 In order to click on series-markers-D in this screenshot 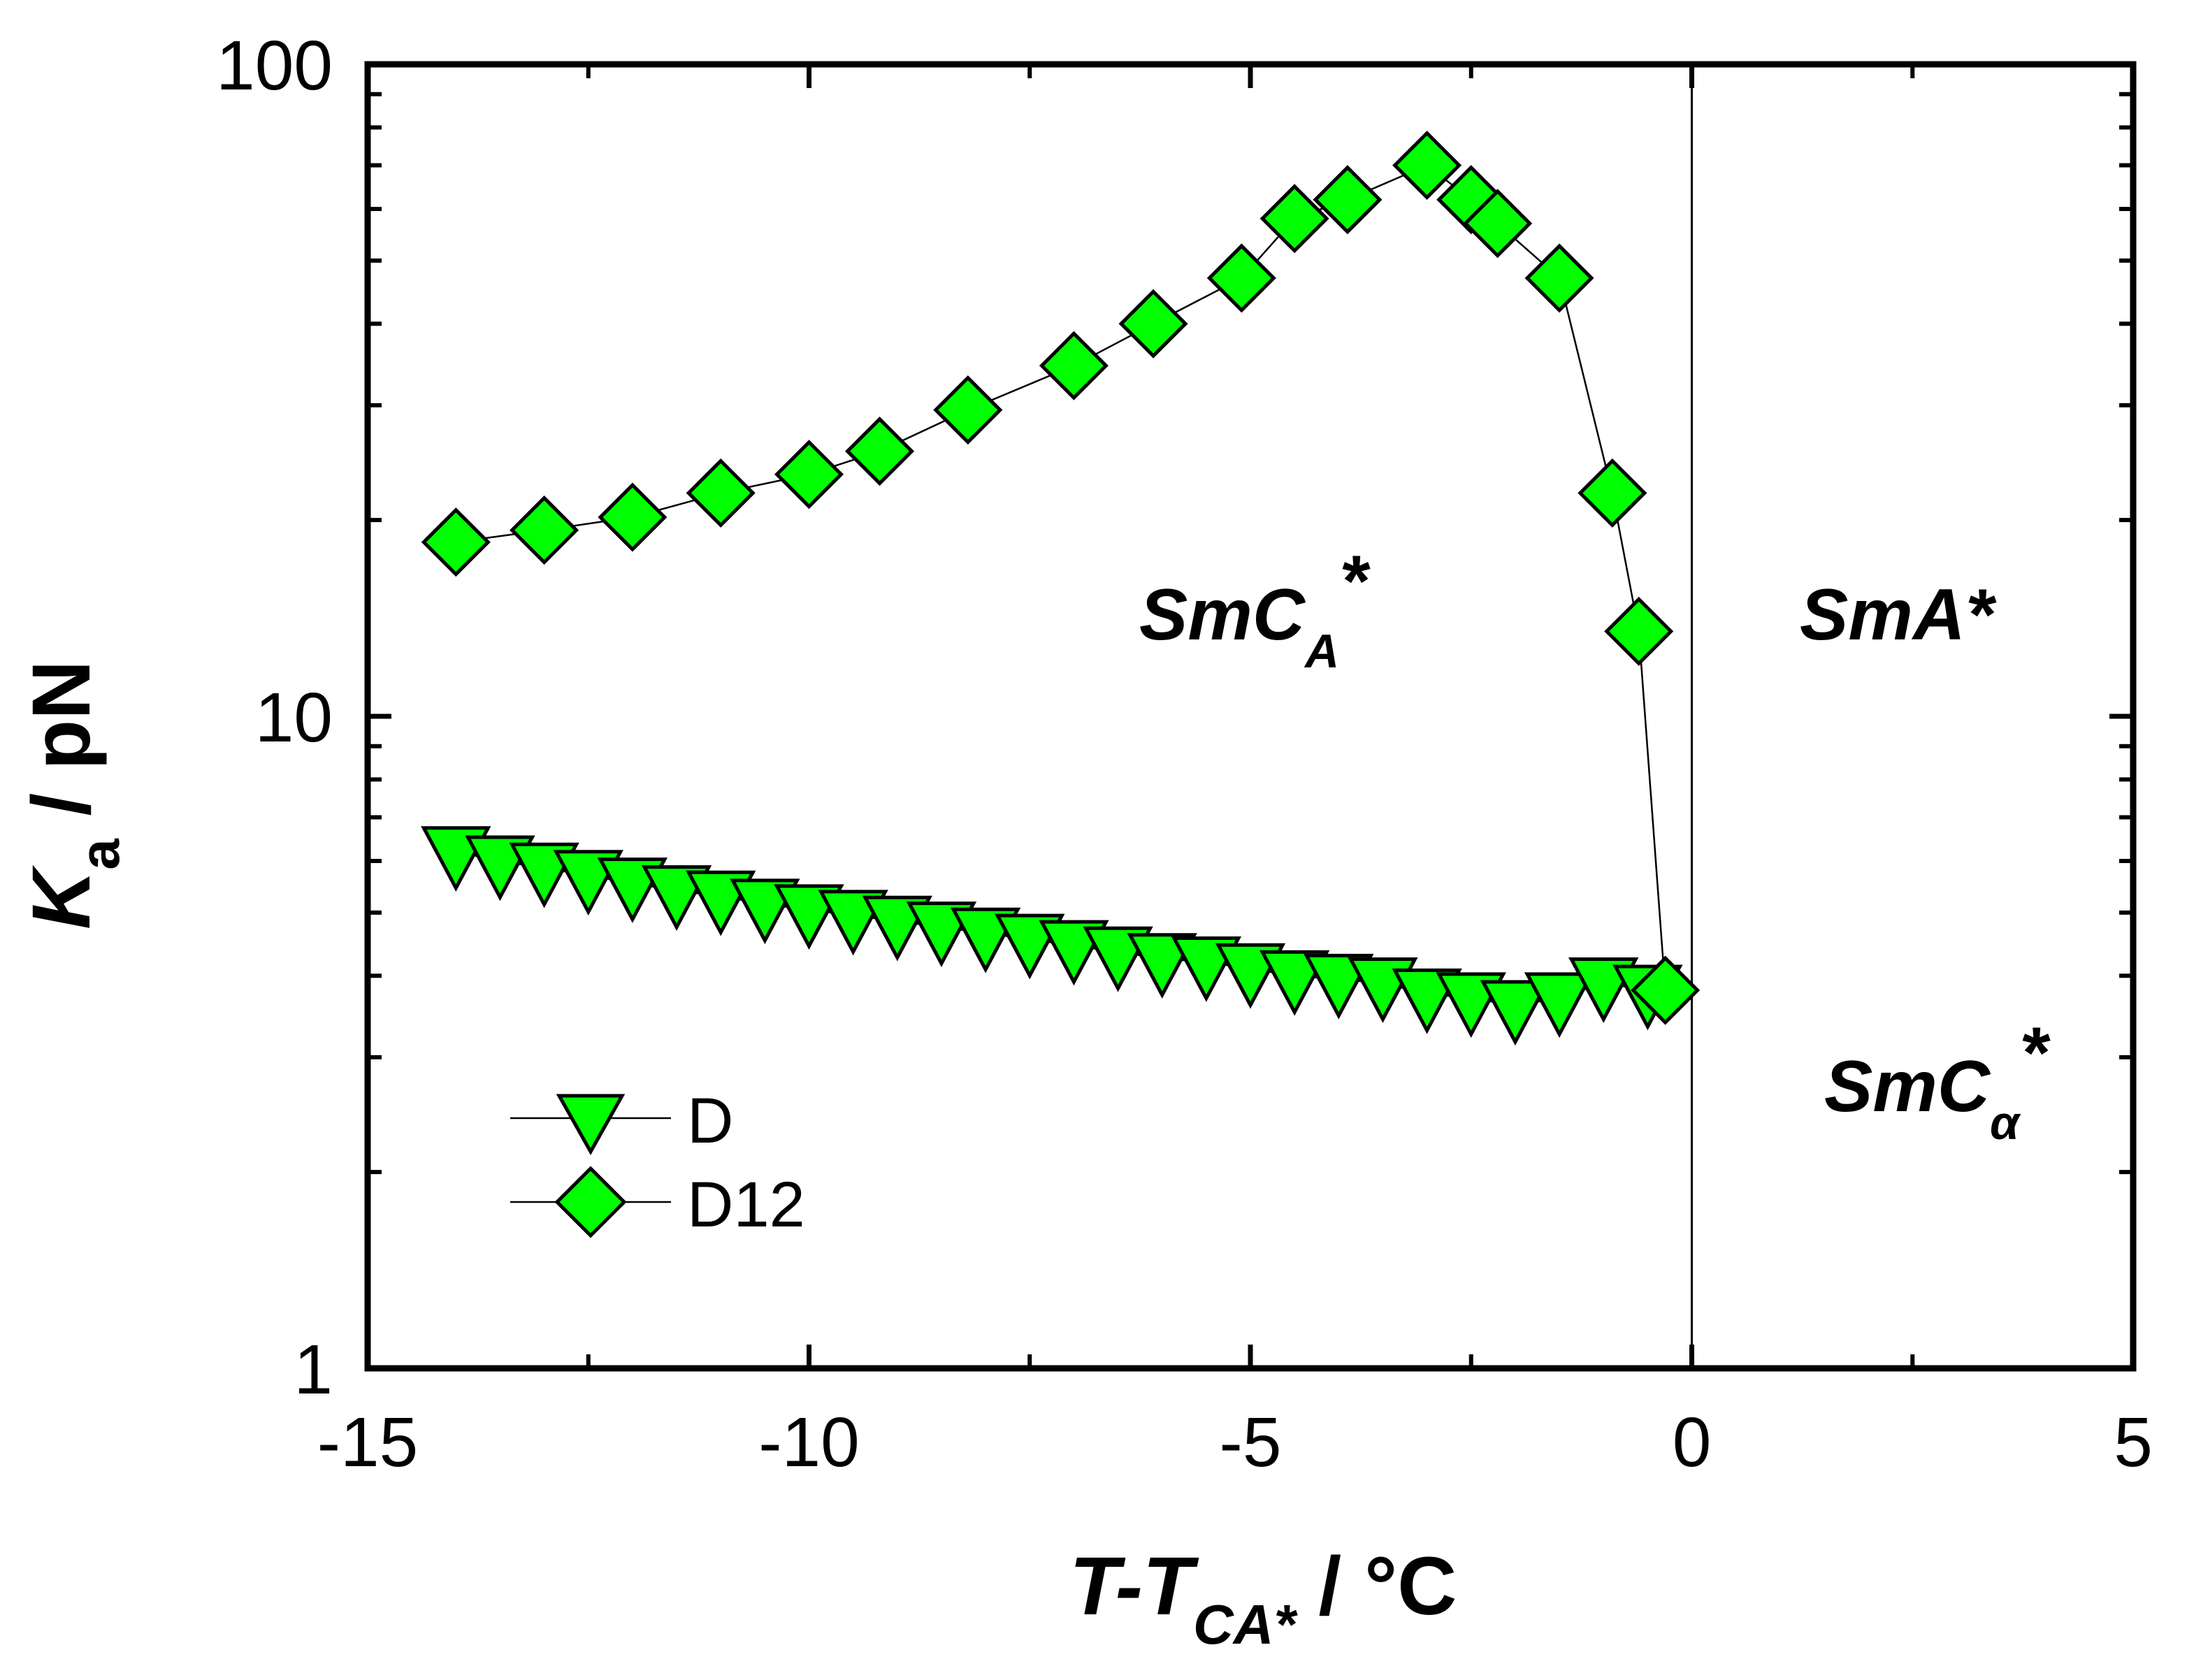, I will do `click(1052, 936)`.